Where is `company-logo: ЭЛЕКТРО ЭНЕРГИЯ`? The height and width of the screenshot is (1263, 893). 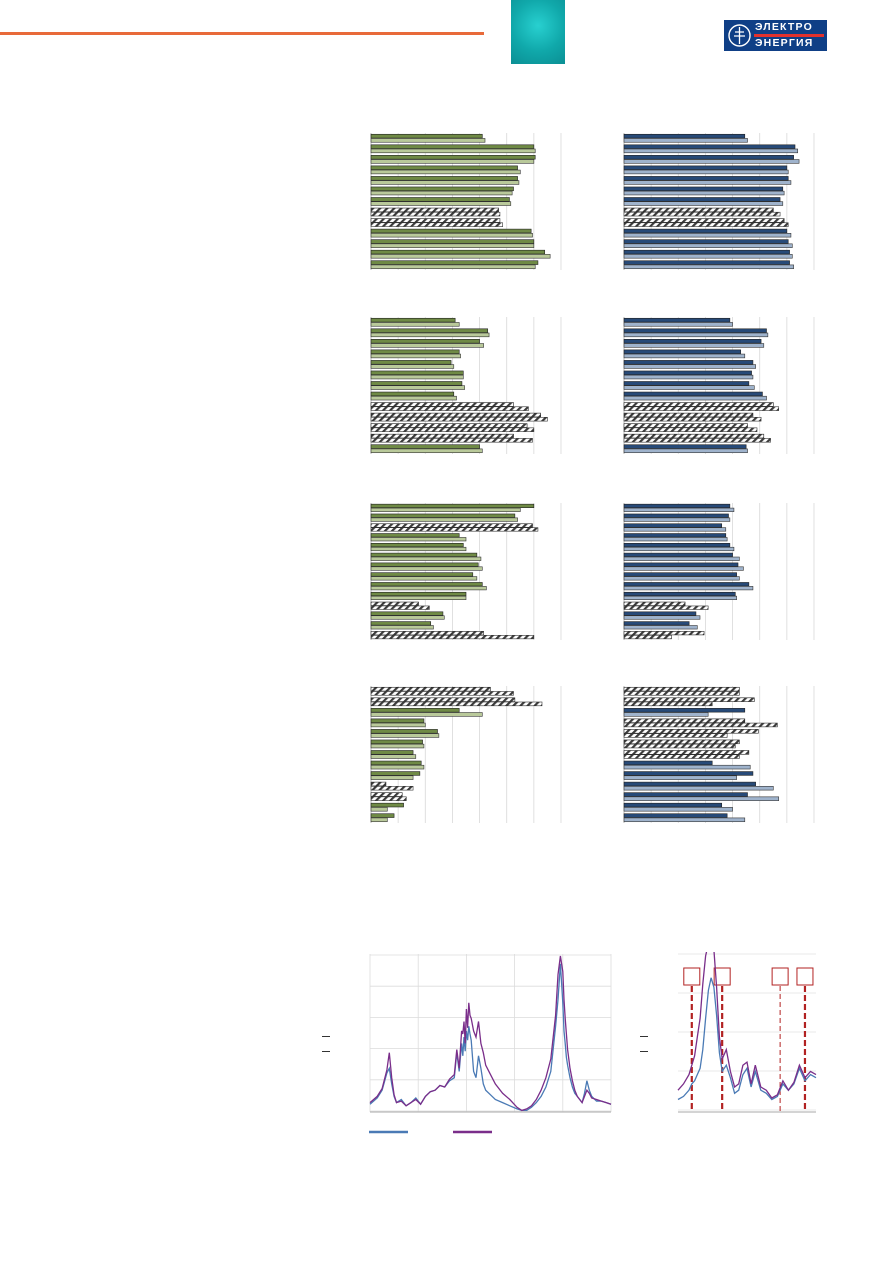
company-logo: ЭЛЕКТРО ЭНЕРГИЯ is located at coordinates (775, 35).